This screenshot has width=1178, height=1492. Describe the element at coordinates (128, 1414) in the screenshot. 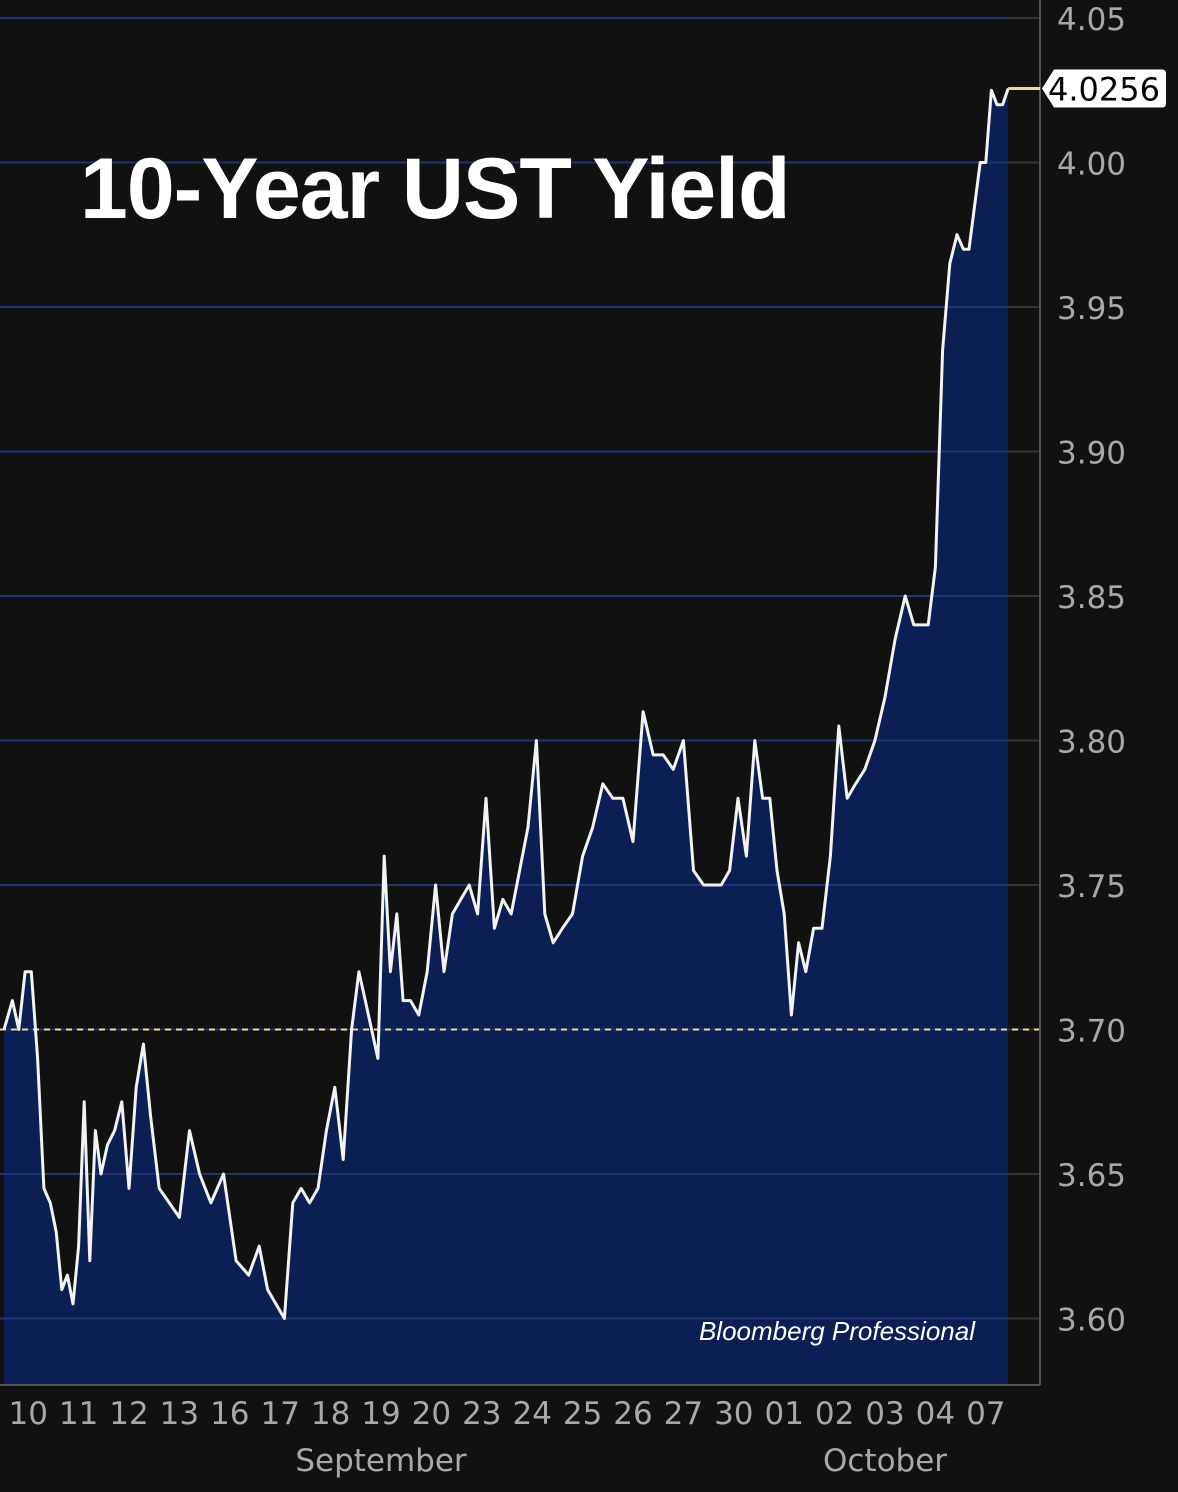

I see `x-tick-label: 12` at that location.